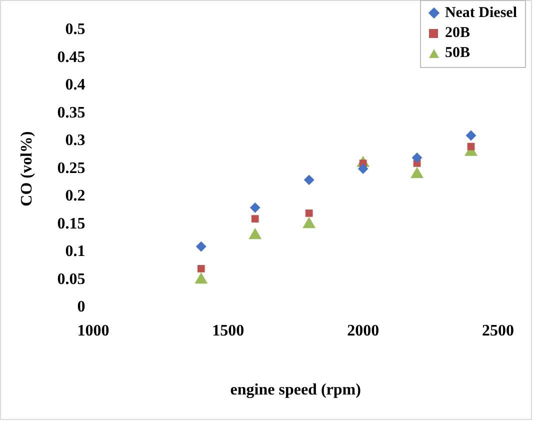  I want to click on y-axis-title: CO (vol%), so click(27, 168).